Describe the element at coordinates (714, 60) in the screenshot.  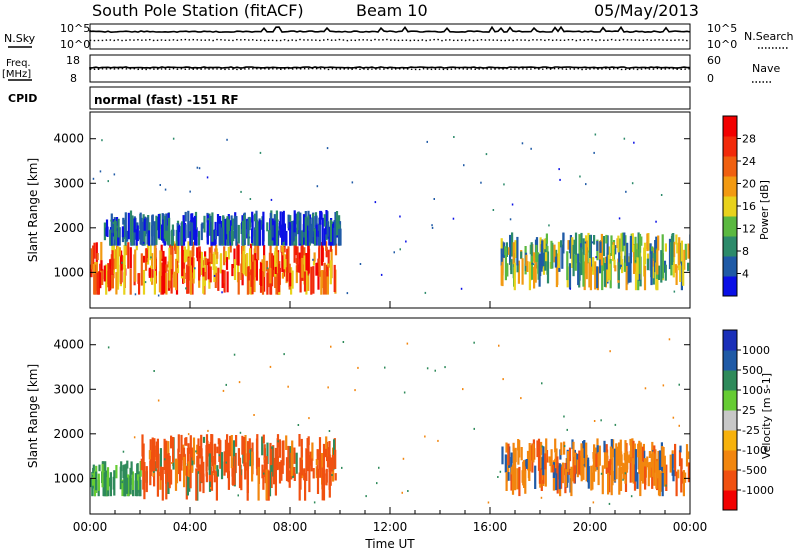
I see `nave-top-tick: 60` at that location.